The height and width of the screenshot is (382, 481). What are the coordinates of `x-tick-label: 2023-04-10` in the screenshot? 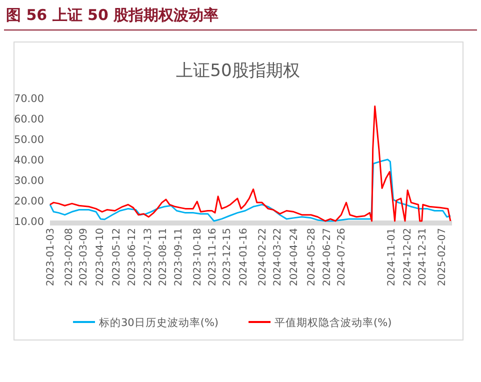 It's located at (100, 257).